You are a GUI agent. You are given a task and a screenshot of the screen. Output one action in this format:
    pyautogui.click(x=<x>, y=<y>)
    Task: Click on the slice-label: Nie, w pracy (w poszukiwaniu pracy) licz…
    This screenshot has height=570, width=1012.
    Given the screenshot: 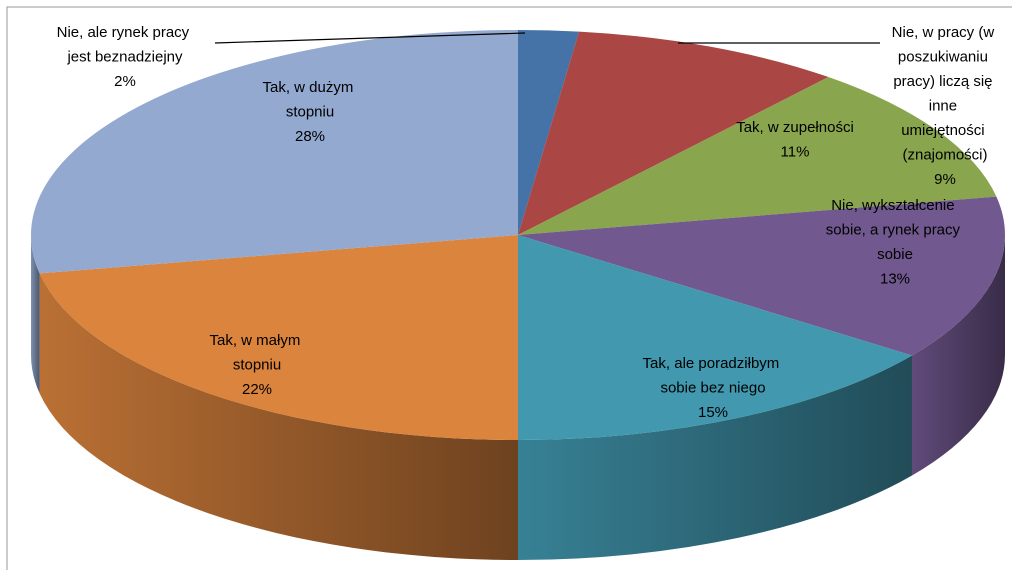 What is the action you would take?
    pyautogui.click(x=945, y=94)
    